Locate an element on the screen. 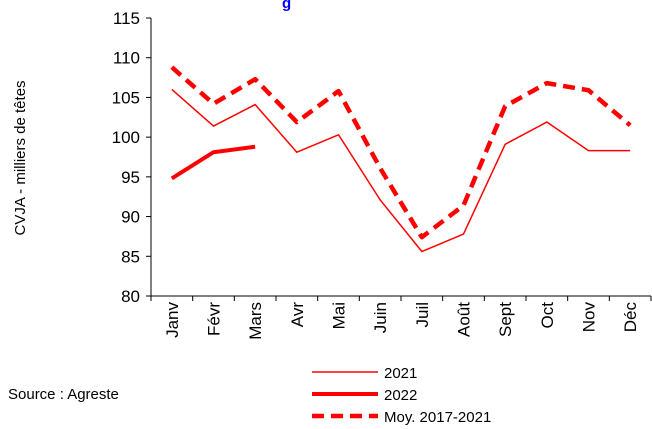  x-tick-label: Nov is located at coordinates (589, 317).